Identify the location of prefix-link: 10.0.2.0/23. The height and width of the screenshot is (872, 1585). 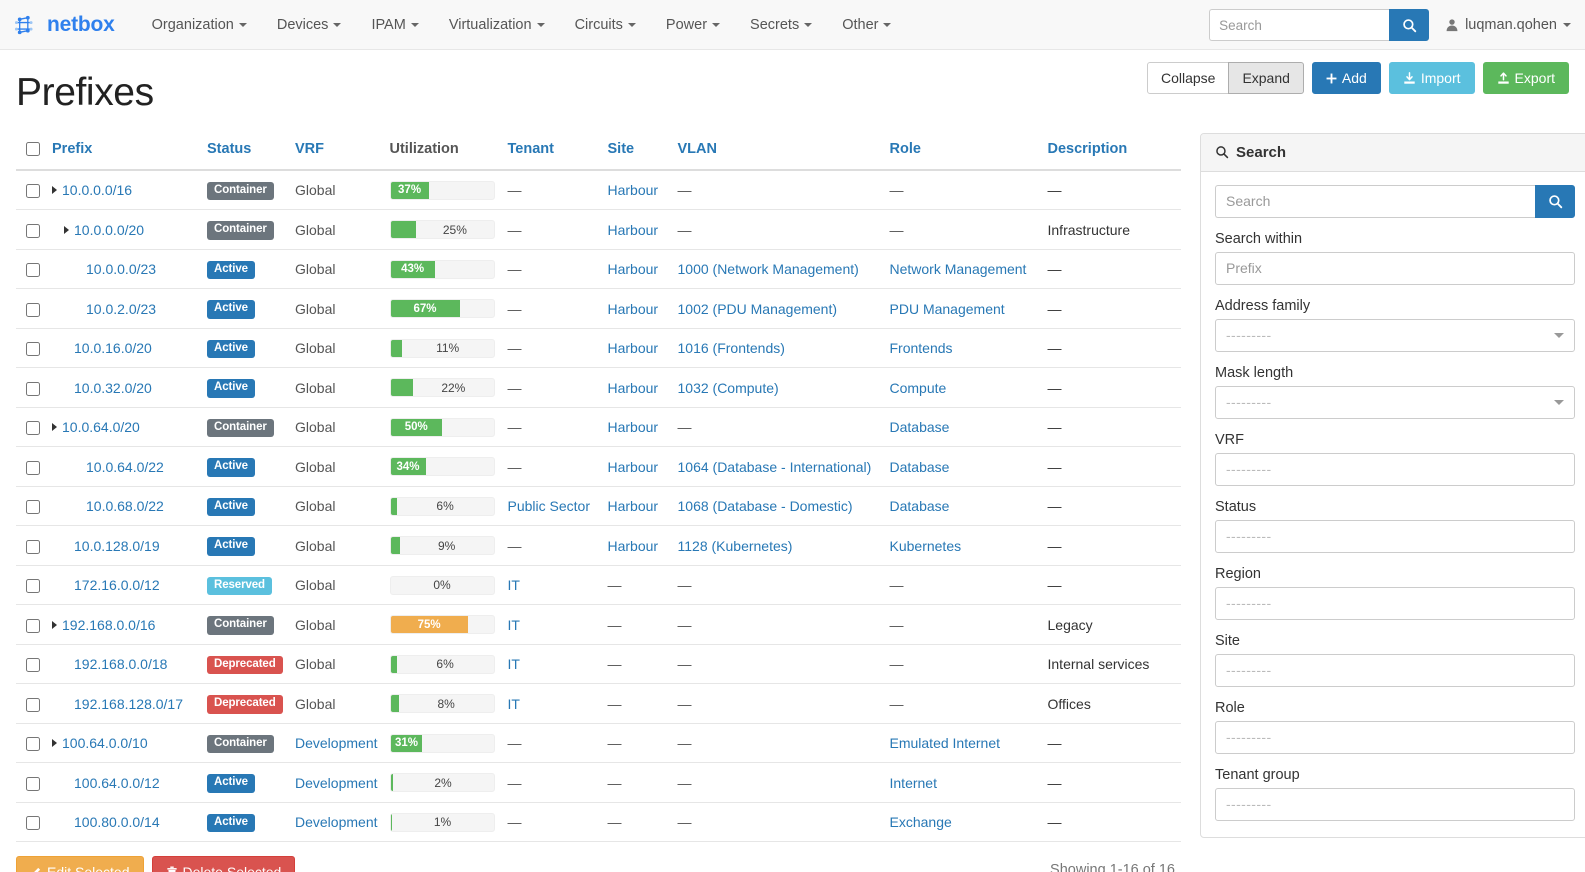
(121, 308).